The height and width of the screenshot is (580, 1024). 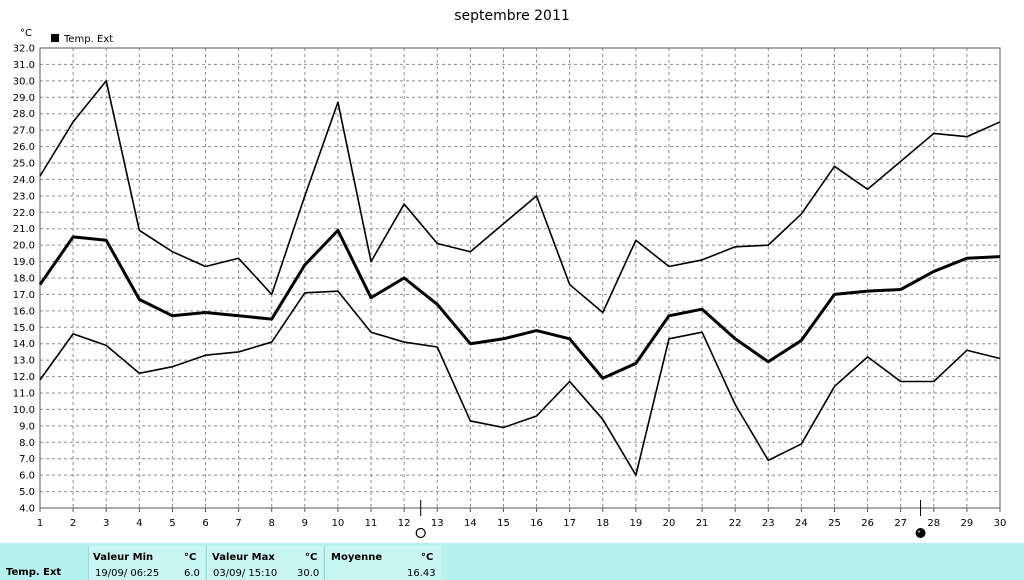 I want to click on x-tick-label: 17, so click(x=569, y=523).